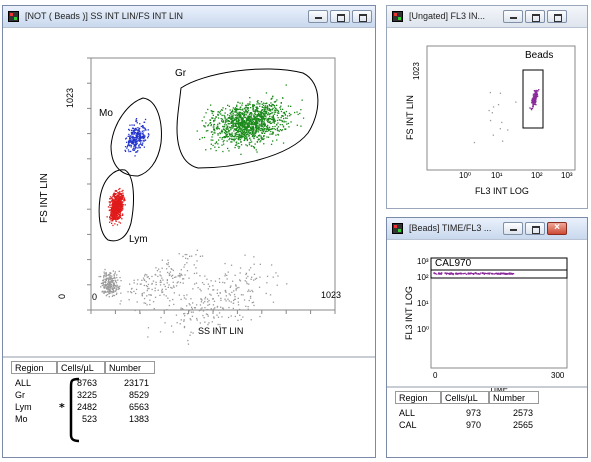 Image resolution: width=591 pixels, height=462 pixels. Describe the element at coordinates (487, 229) in the screenshot. I see `beads-window-titlebar: [Beads] TIME/FL3 ... ×` at that location.